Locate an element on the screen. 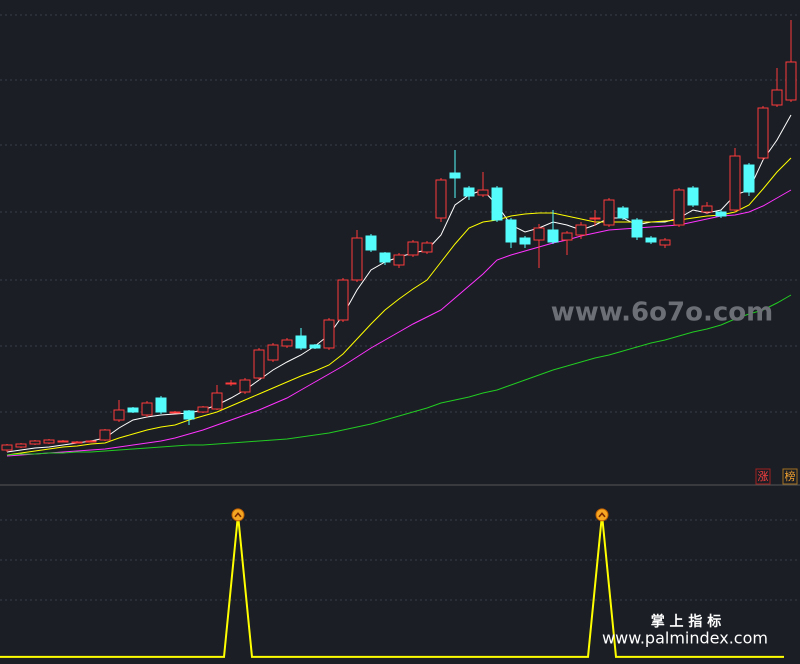 Image resolution: width=800 pixels, height=664 pixels. badge: 榜 is located at coordinates (790, 476).